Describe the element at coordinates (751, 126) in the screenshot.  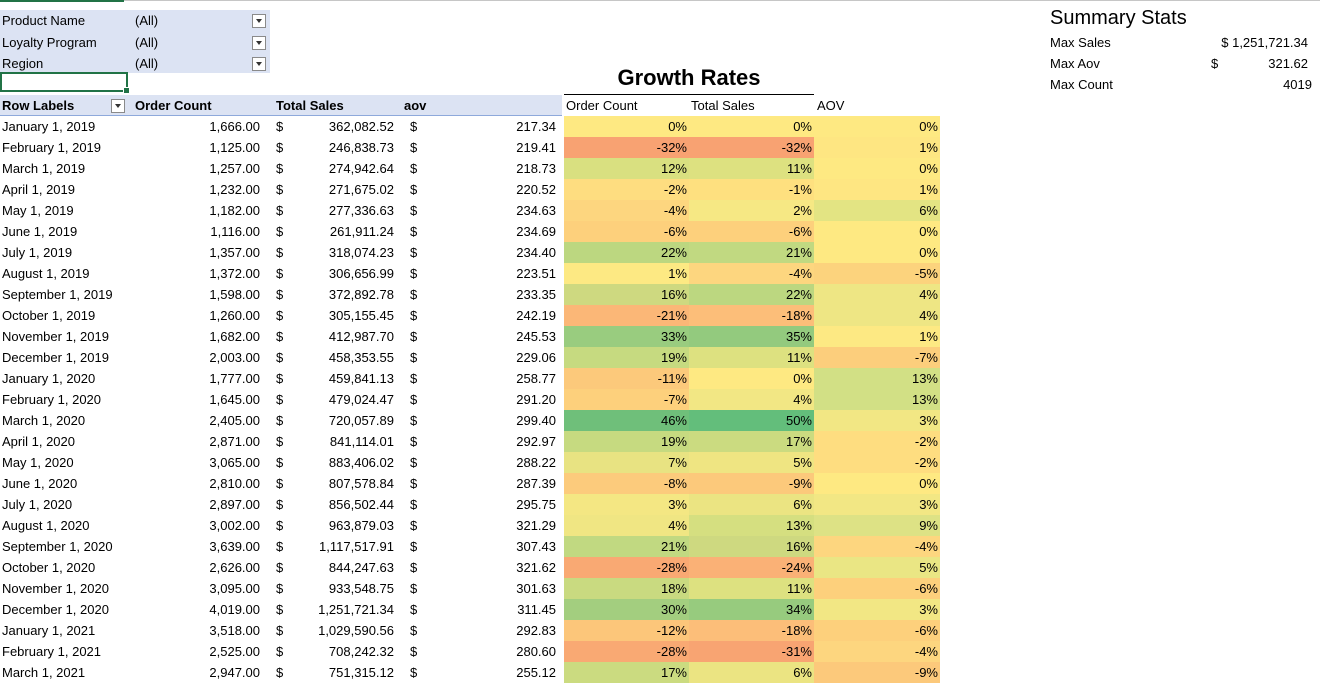
I see `growth-total-sales: 0%` at that location.